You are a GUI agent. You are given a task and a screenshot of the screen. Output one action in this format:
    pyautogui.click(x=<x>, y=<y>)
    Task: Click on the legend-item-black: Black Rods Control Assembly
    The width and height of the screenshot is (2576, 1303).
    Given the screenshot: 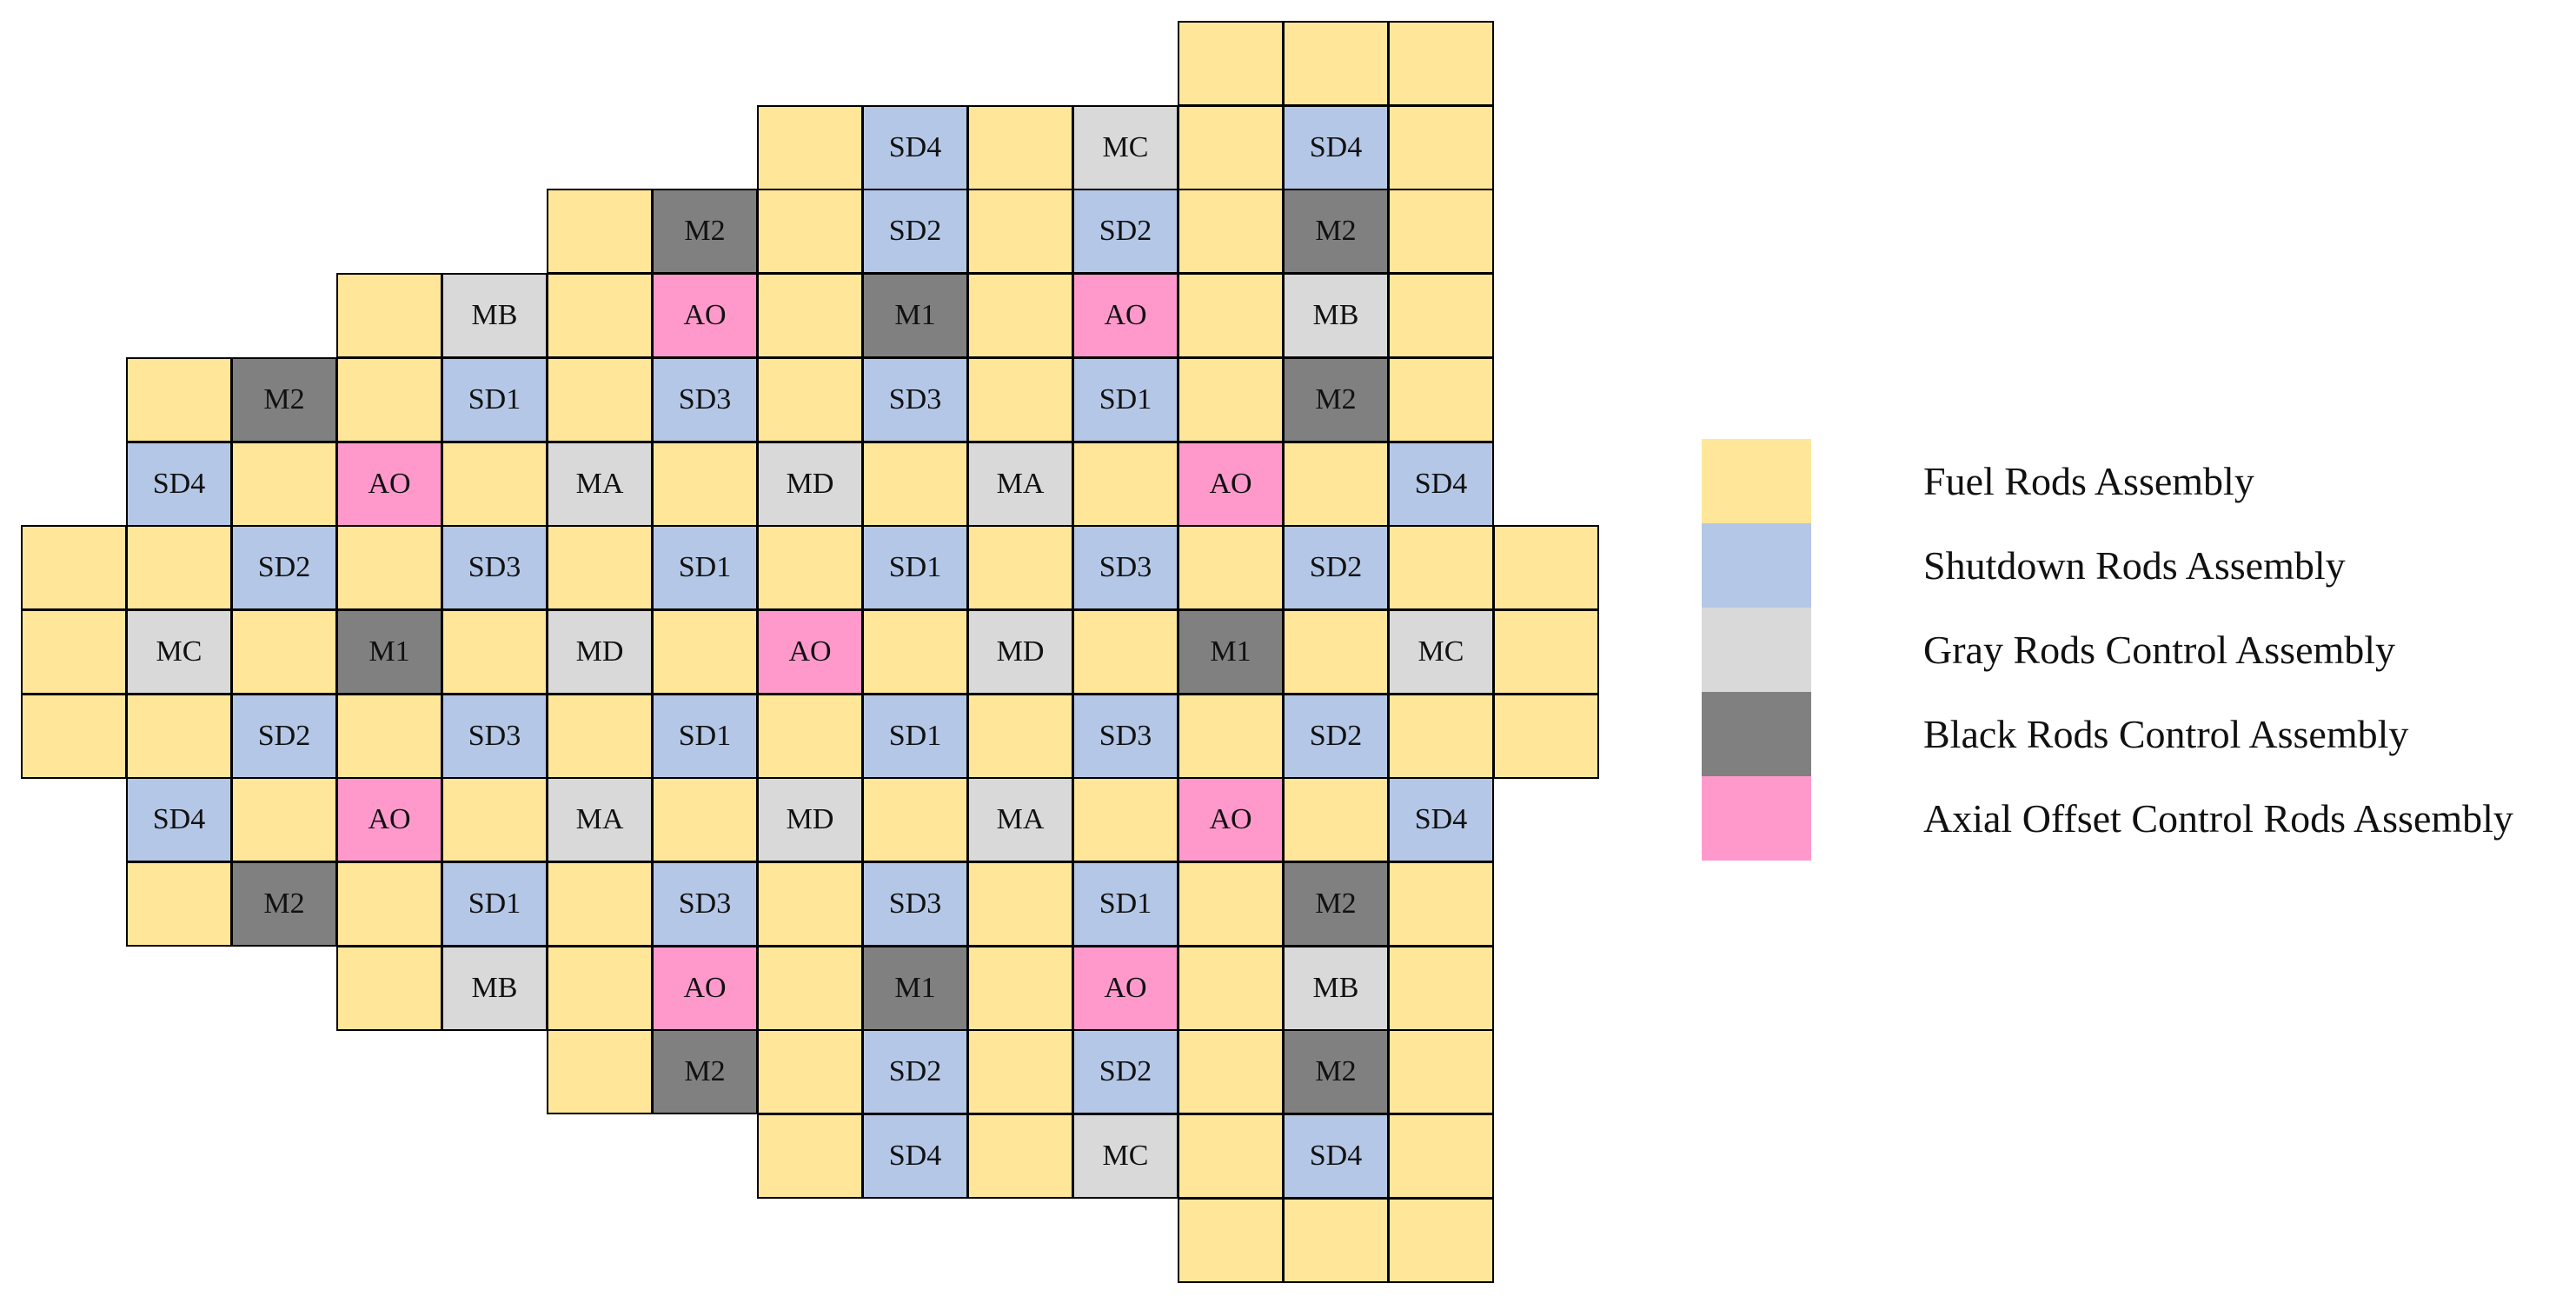 What is the action you would take?
    pyautogui.click(x=2136, y=734)
    